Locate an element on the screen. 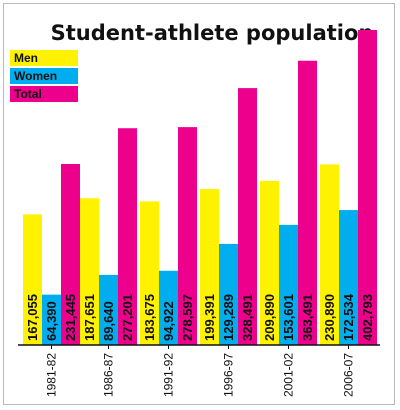 This screenshot has height=410, width=400. bar-value-label: 328,491 is located at coordinates (247, 317).